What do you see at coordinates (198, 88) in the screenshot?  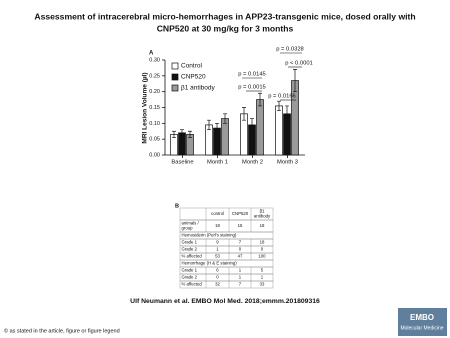 I see `legend-label: β1 antibody` at bounding box center [198, 88].